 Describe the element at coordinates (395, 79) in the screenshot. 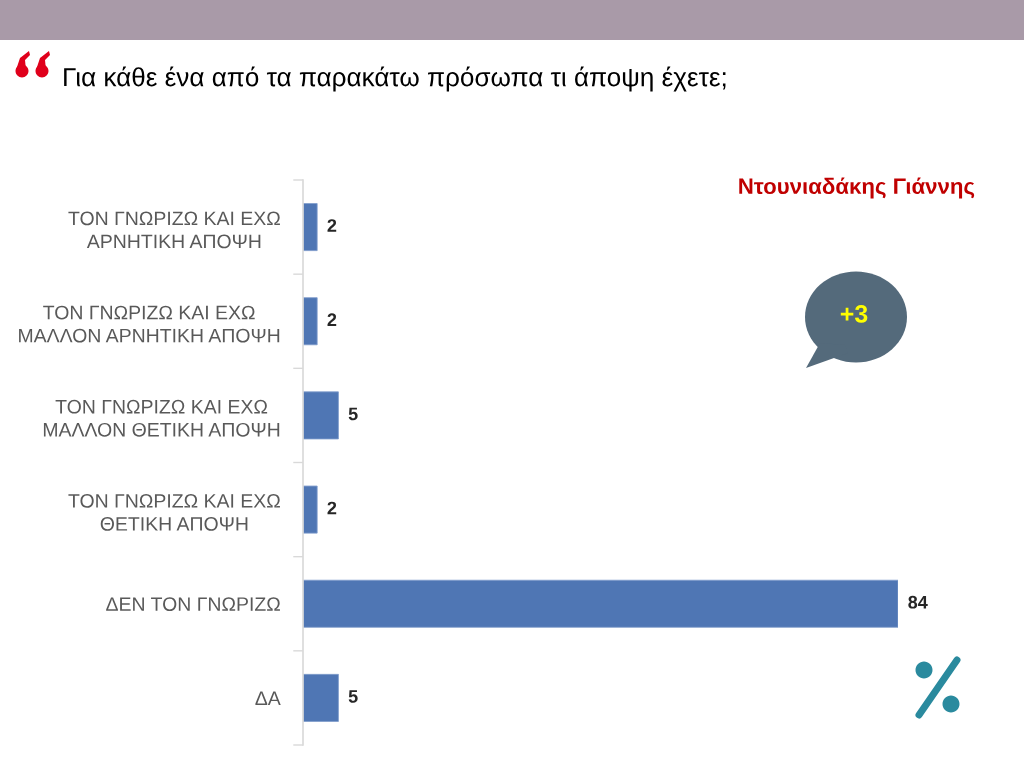

I see `chart-title: Για κάθε ένα από τα παρακάτω πρόσωπα τι άποψη έχετε;` at that location.